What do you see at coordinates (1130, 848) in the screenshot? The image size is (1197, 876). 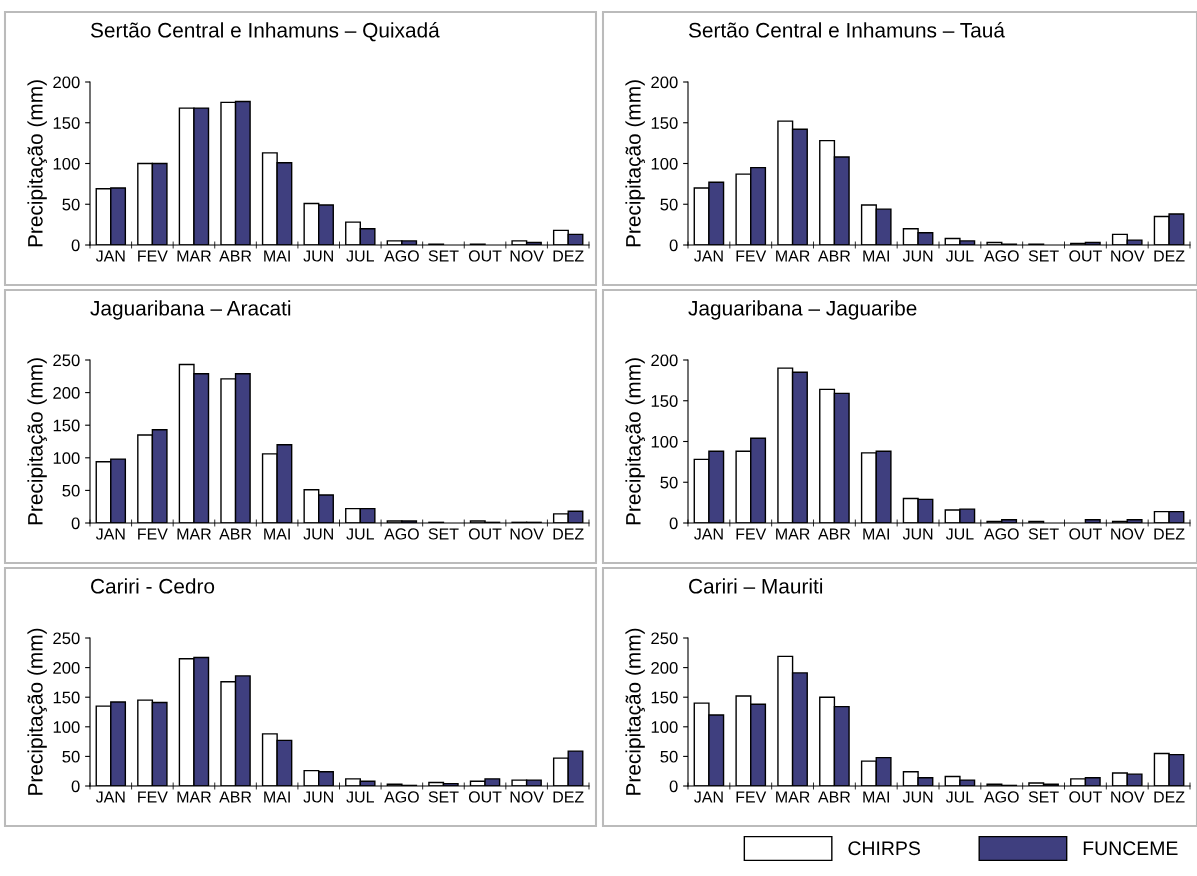 I see `legend-label: FUNCEME` at bounding box center [1130, 848].